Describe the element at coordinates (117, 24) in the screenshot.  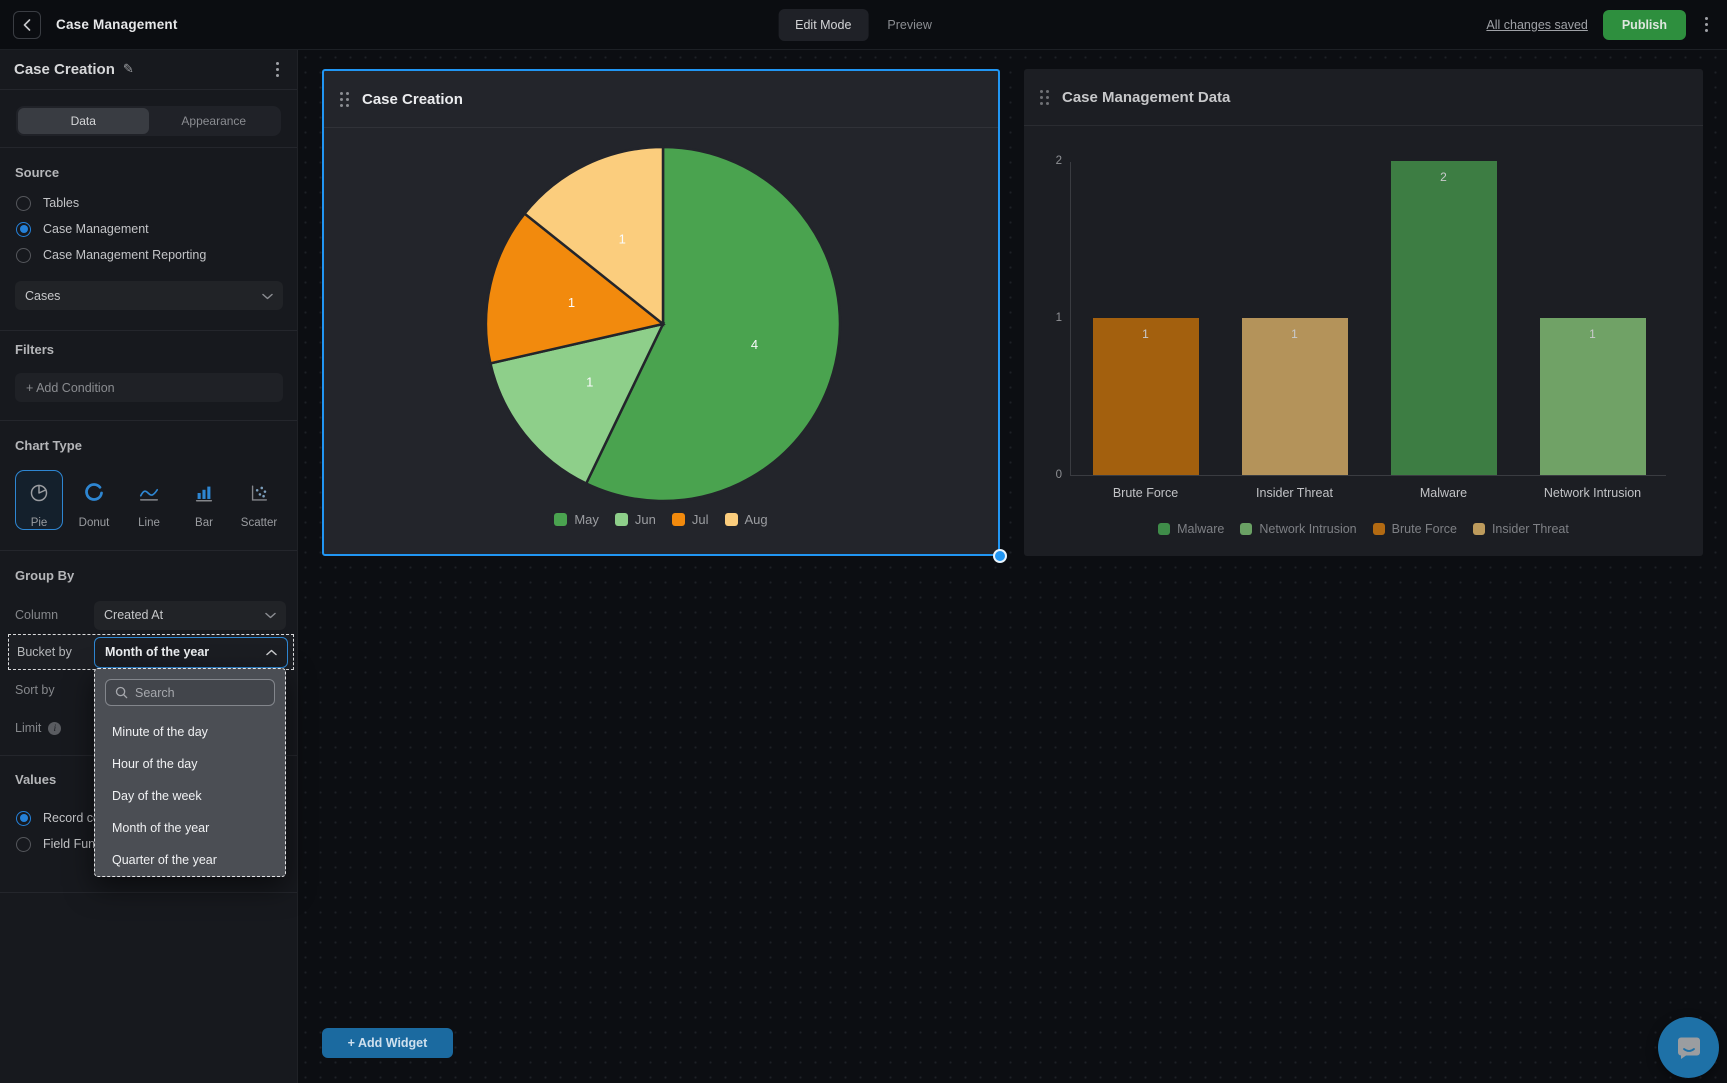
I see `app-title: Case Management` at that location.